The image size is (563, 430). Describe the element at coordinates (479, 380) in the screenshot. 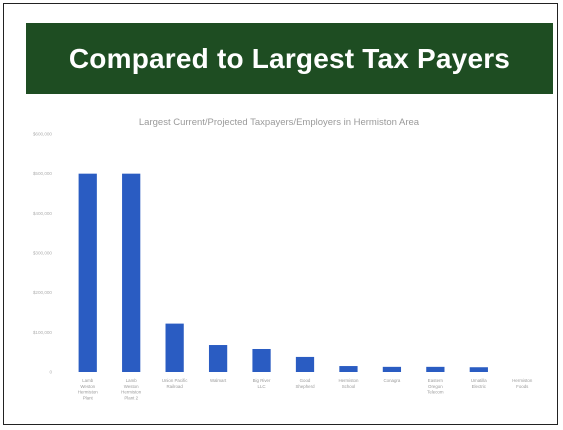

I see `x-tick-label: Umatilla` at that location.